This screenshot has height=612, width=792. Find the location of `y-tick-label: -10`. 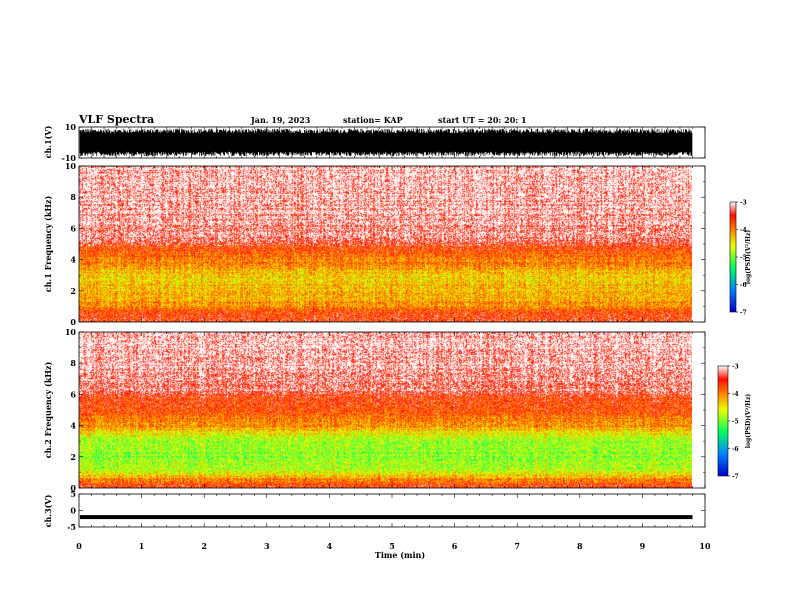

y-tick-label: -10 is located at coordinates (69, 158).